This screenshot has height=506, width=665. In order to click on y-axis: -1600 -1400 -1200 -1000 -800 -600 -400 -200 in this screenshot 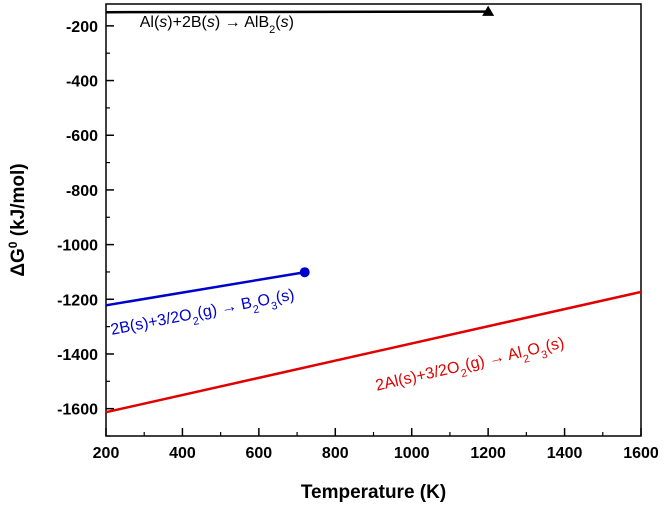, I will do `click(85, 228)`.